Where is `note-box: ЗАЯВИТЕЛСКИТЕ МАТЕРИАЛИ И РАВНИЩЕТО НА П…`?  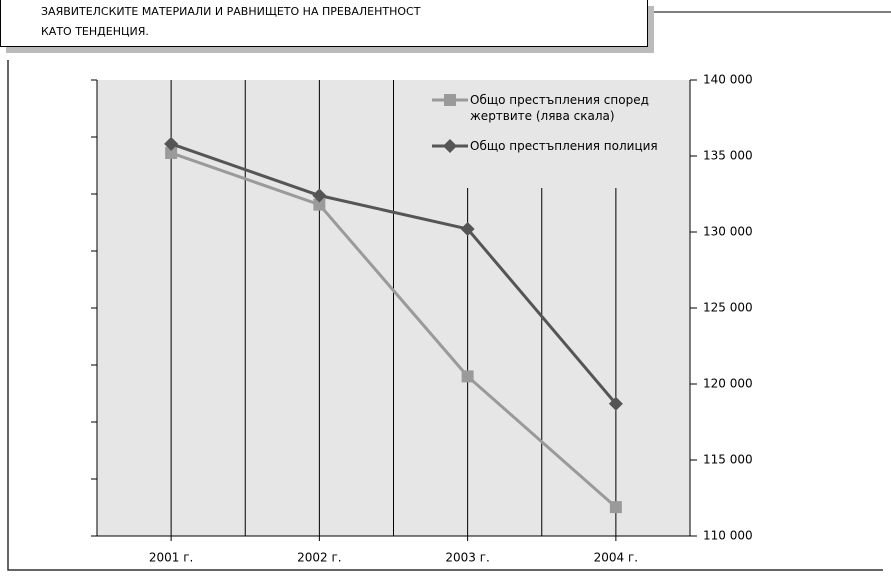 note-box: ЗАЯВИТЕЛСКИТЕ МАТЕРИАЛИ И РАВНИЩЕТО НА П… is located at coordinates (324, 23).